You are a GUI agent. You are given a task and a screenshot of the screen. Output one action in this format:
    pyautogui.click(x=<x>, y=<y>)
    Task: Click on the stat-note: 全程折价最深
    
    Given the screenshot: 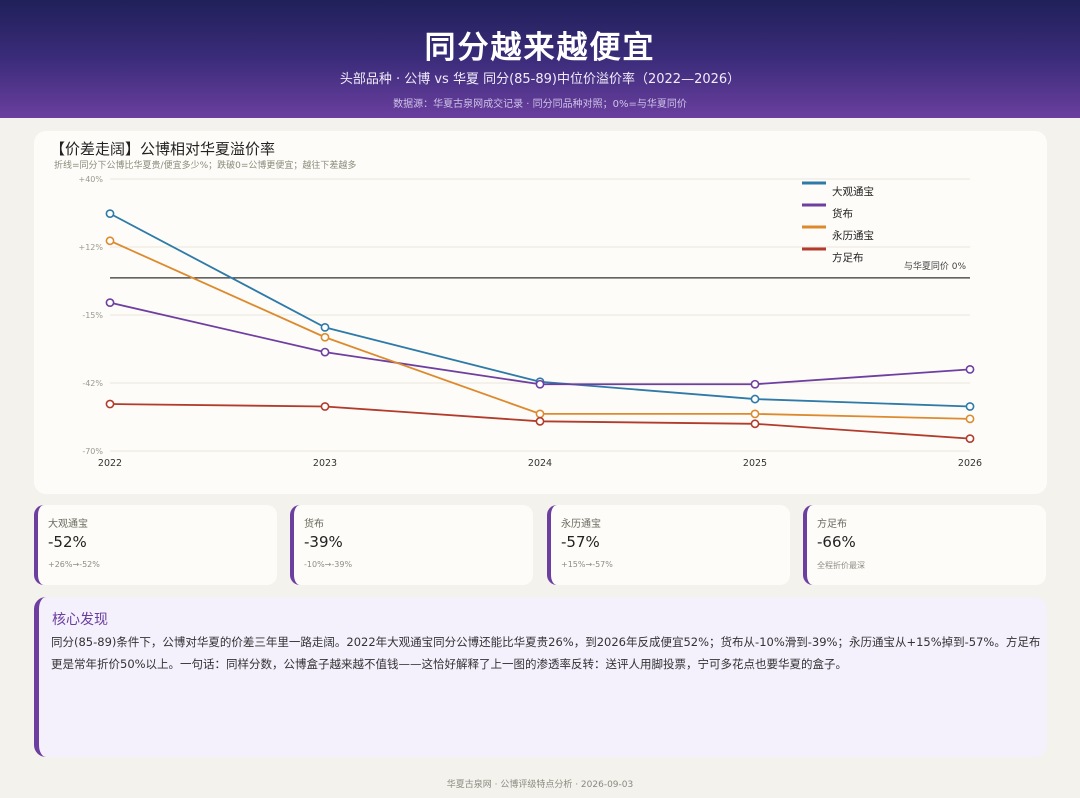 What is the action you would take?
    pyautogui.click(x=841, y=565)
    